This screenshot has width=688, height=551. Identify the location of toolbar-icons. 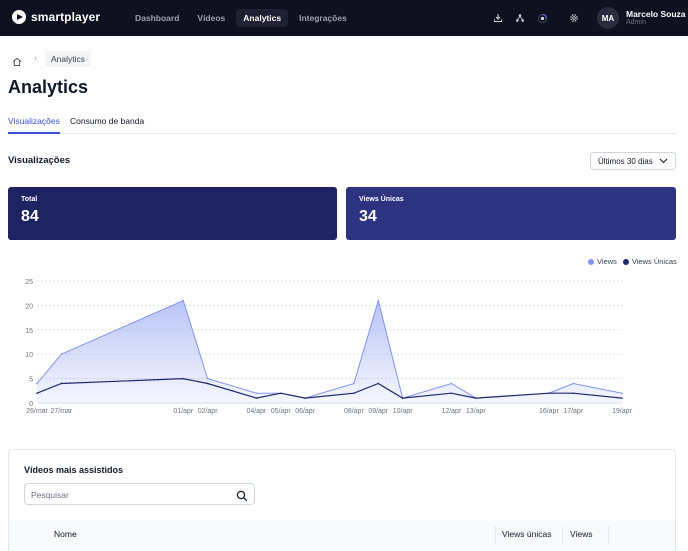
(536, 18).